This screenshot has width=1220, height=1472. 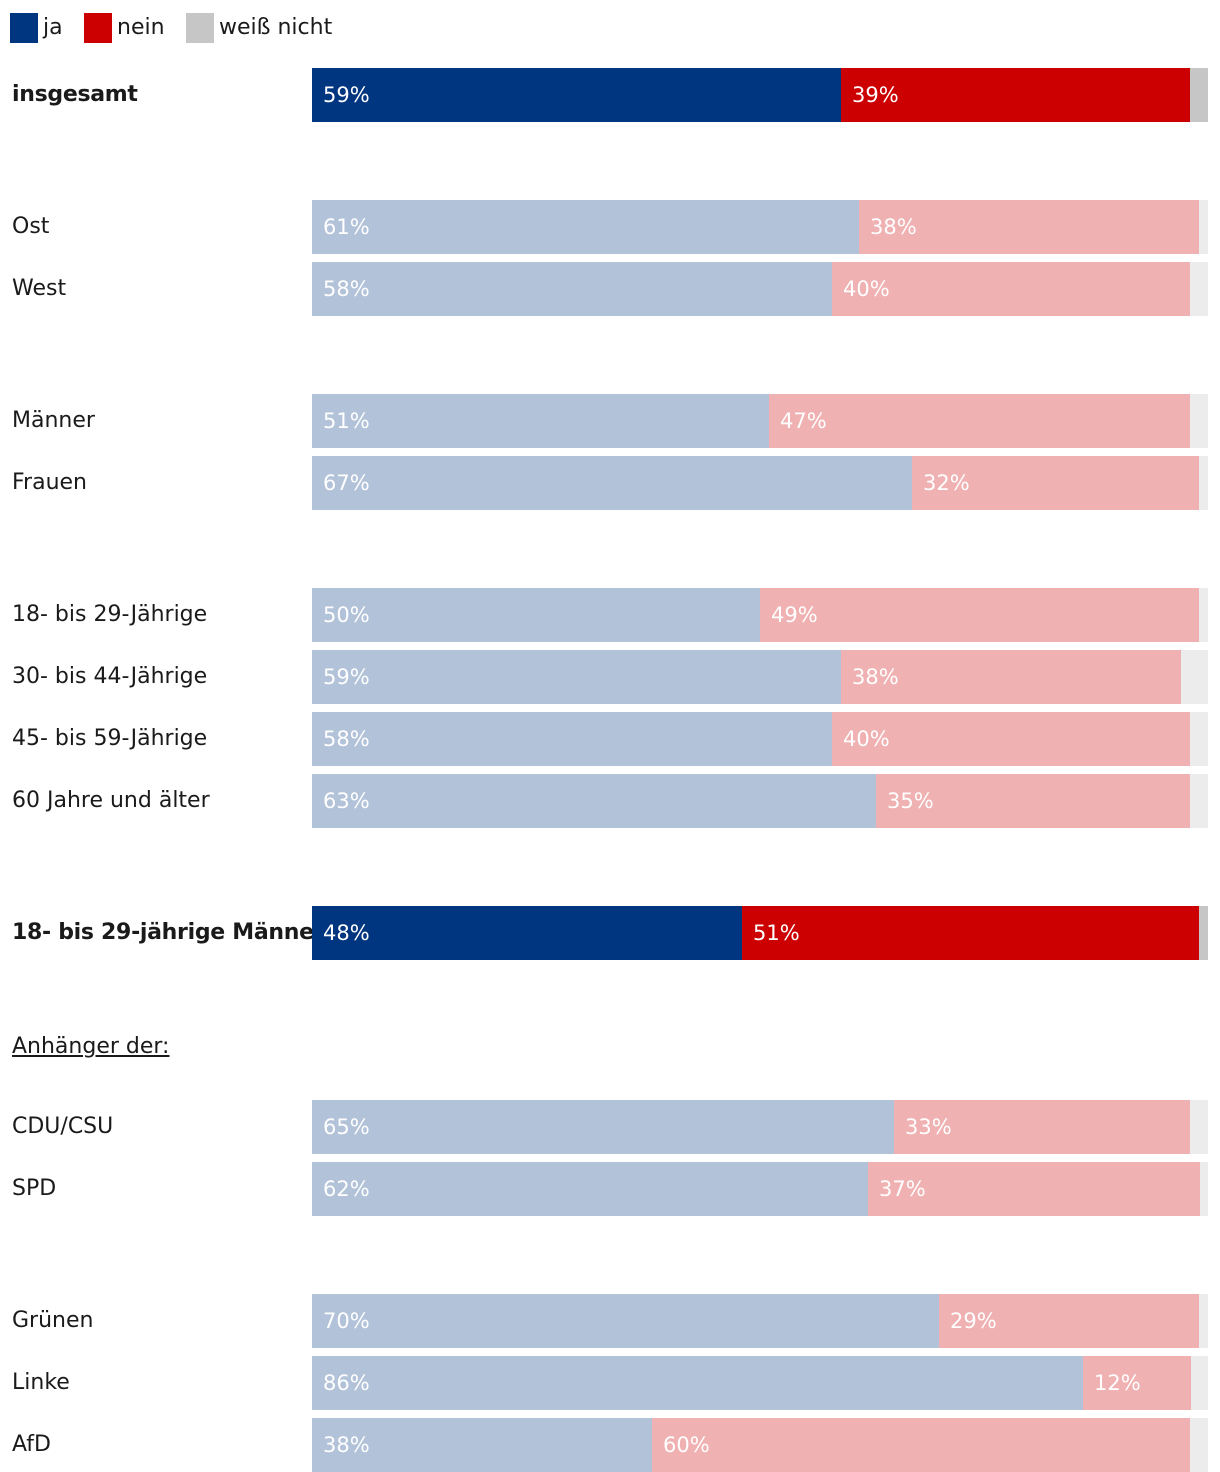 What do you see at coordinates (346, 483) in the screenshot?
I see `data-label-ja: 67%` at bounding box center [346, 483].